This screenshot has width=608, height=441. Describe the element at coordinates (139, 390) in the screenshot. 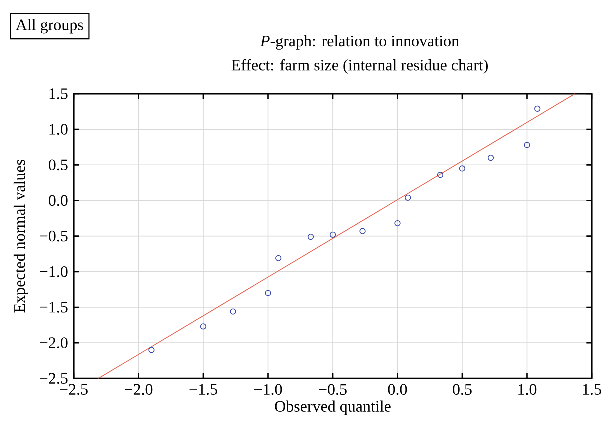

I see `x-tick-label: −2.0` at that location.